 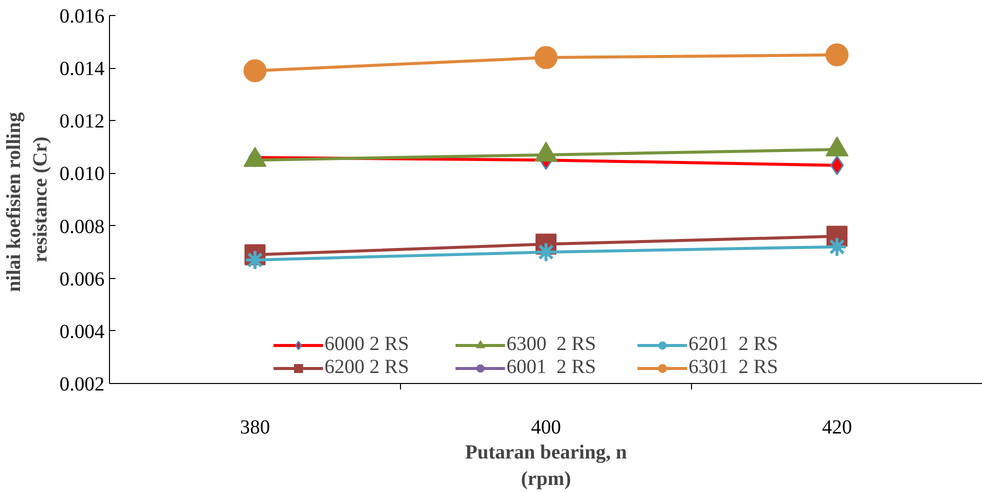 What do you see at coordinates (546, 466) in the screenshot?
I see `x-axis-title: Putaran bearing, n (rpm)` at bounding box center [546, 466].